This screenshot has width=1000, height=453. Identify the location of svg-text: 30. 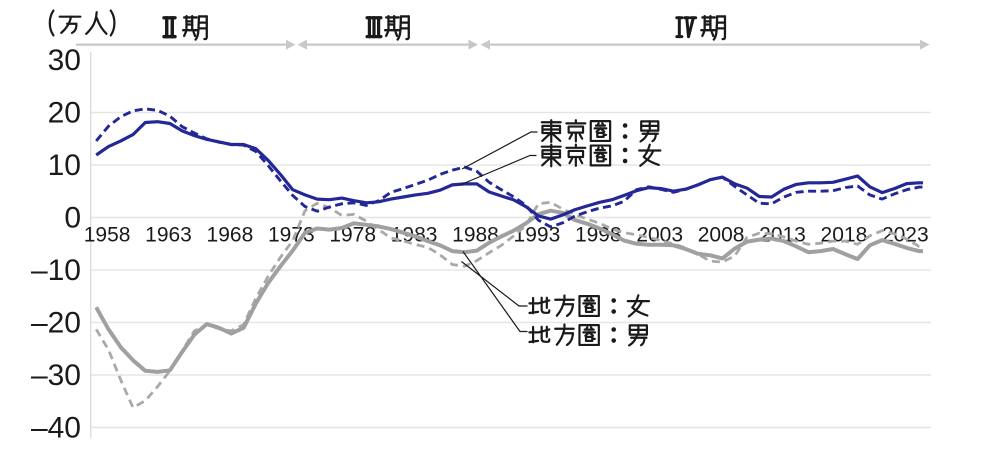
(64, 60).